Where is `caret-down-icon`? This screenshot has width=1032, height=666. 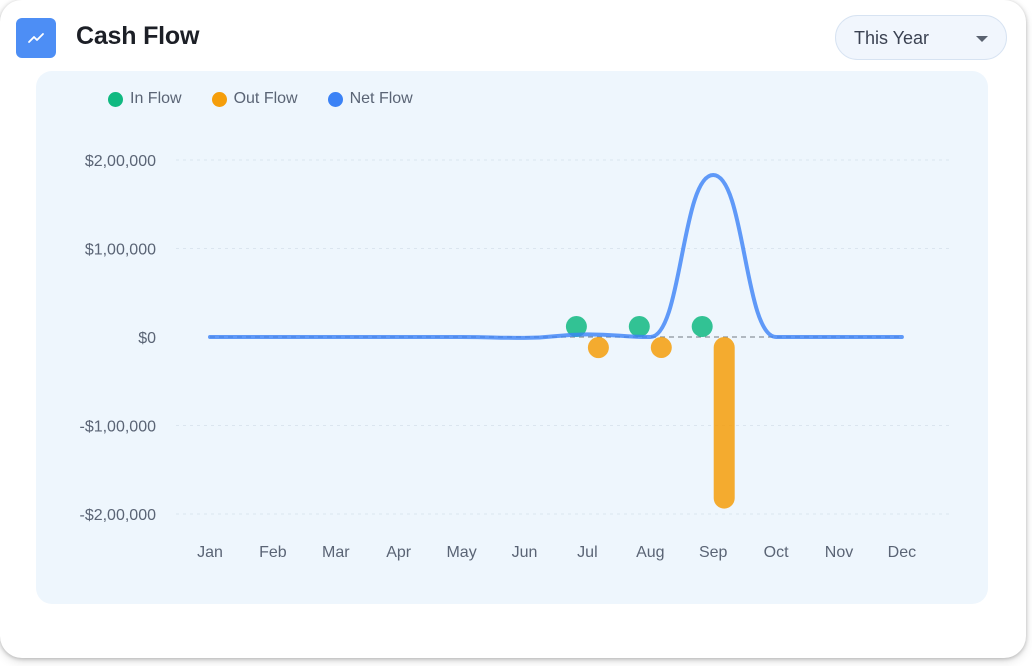
caret-down-icon is located at coordinates (982, 39).